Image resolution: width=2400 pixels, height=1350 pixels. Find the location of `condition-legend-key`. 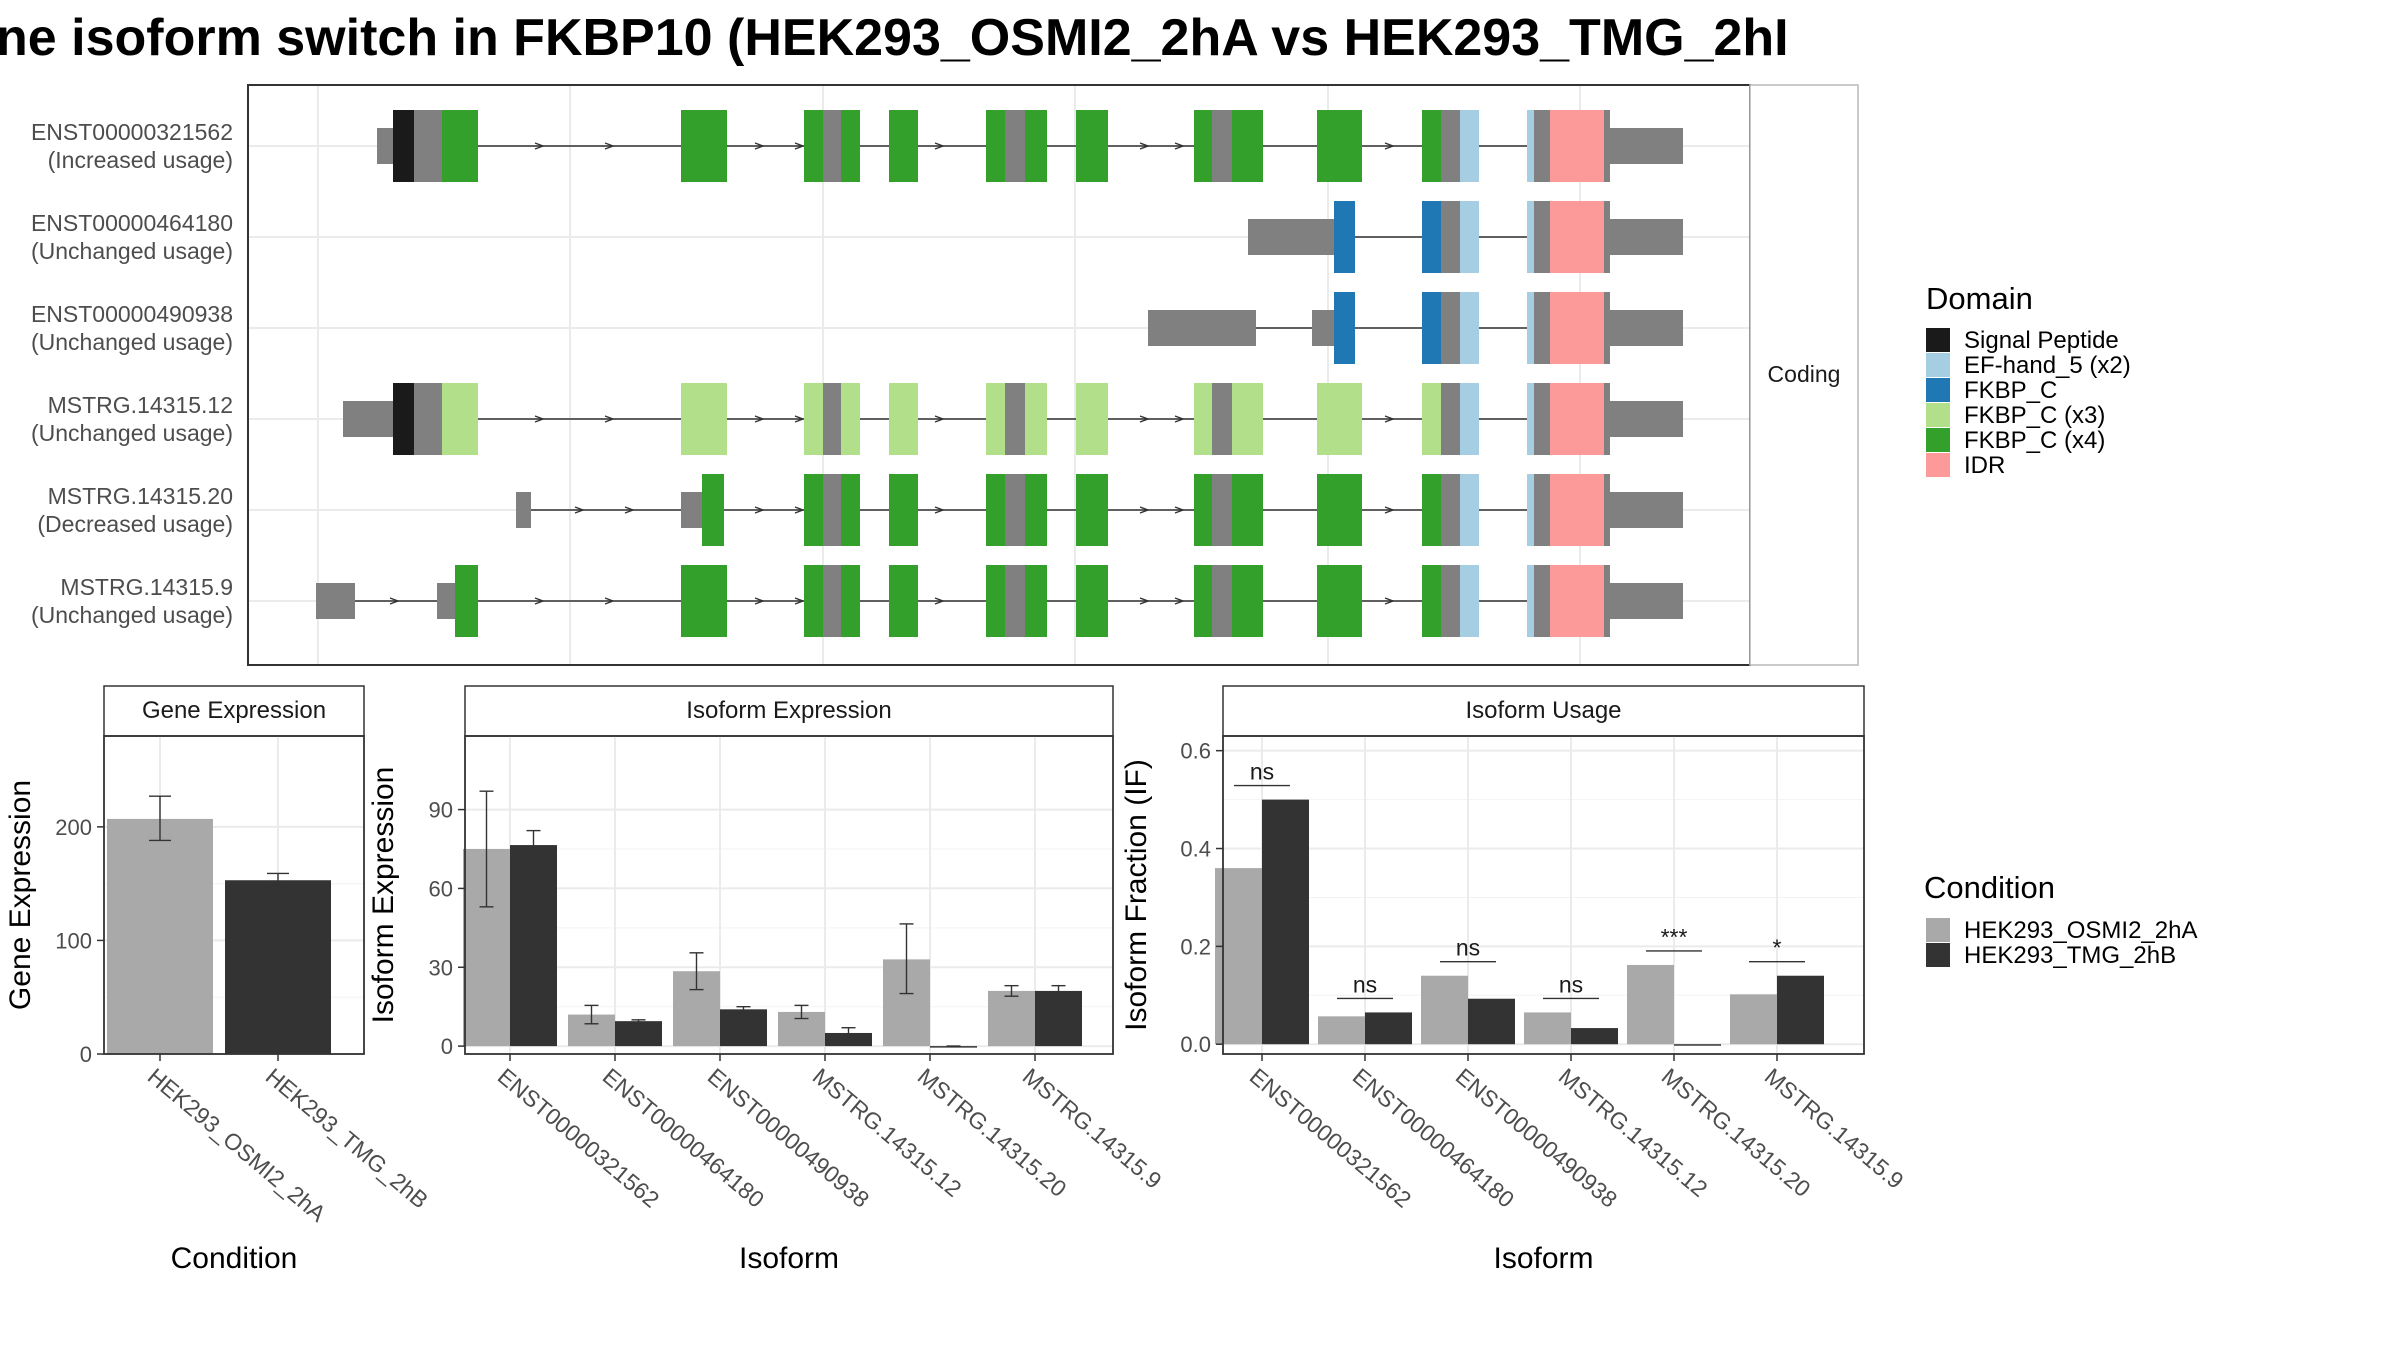

condition-legend-key is located at coordinates (1938, 955).